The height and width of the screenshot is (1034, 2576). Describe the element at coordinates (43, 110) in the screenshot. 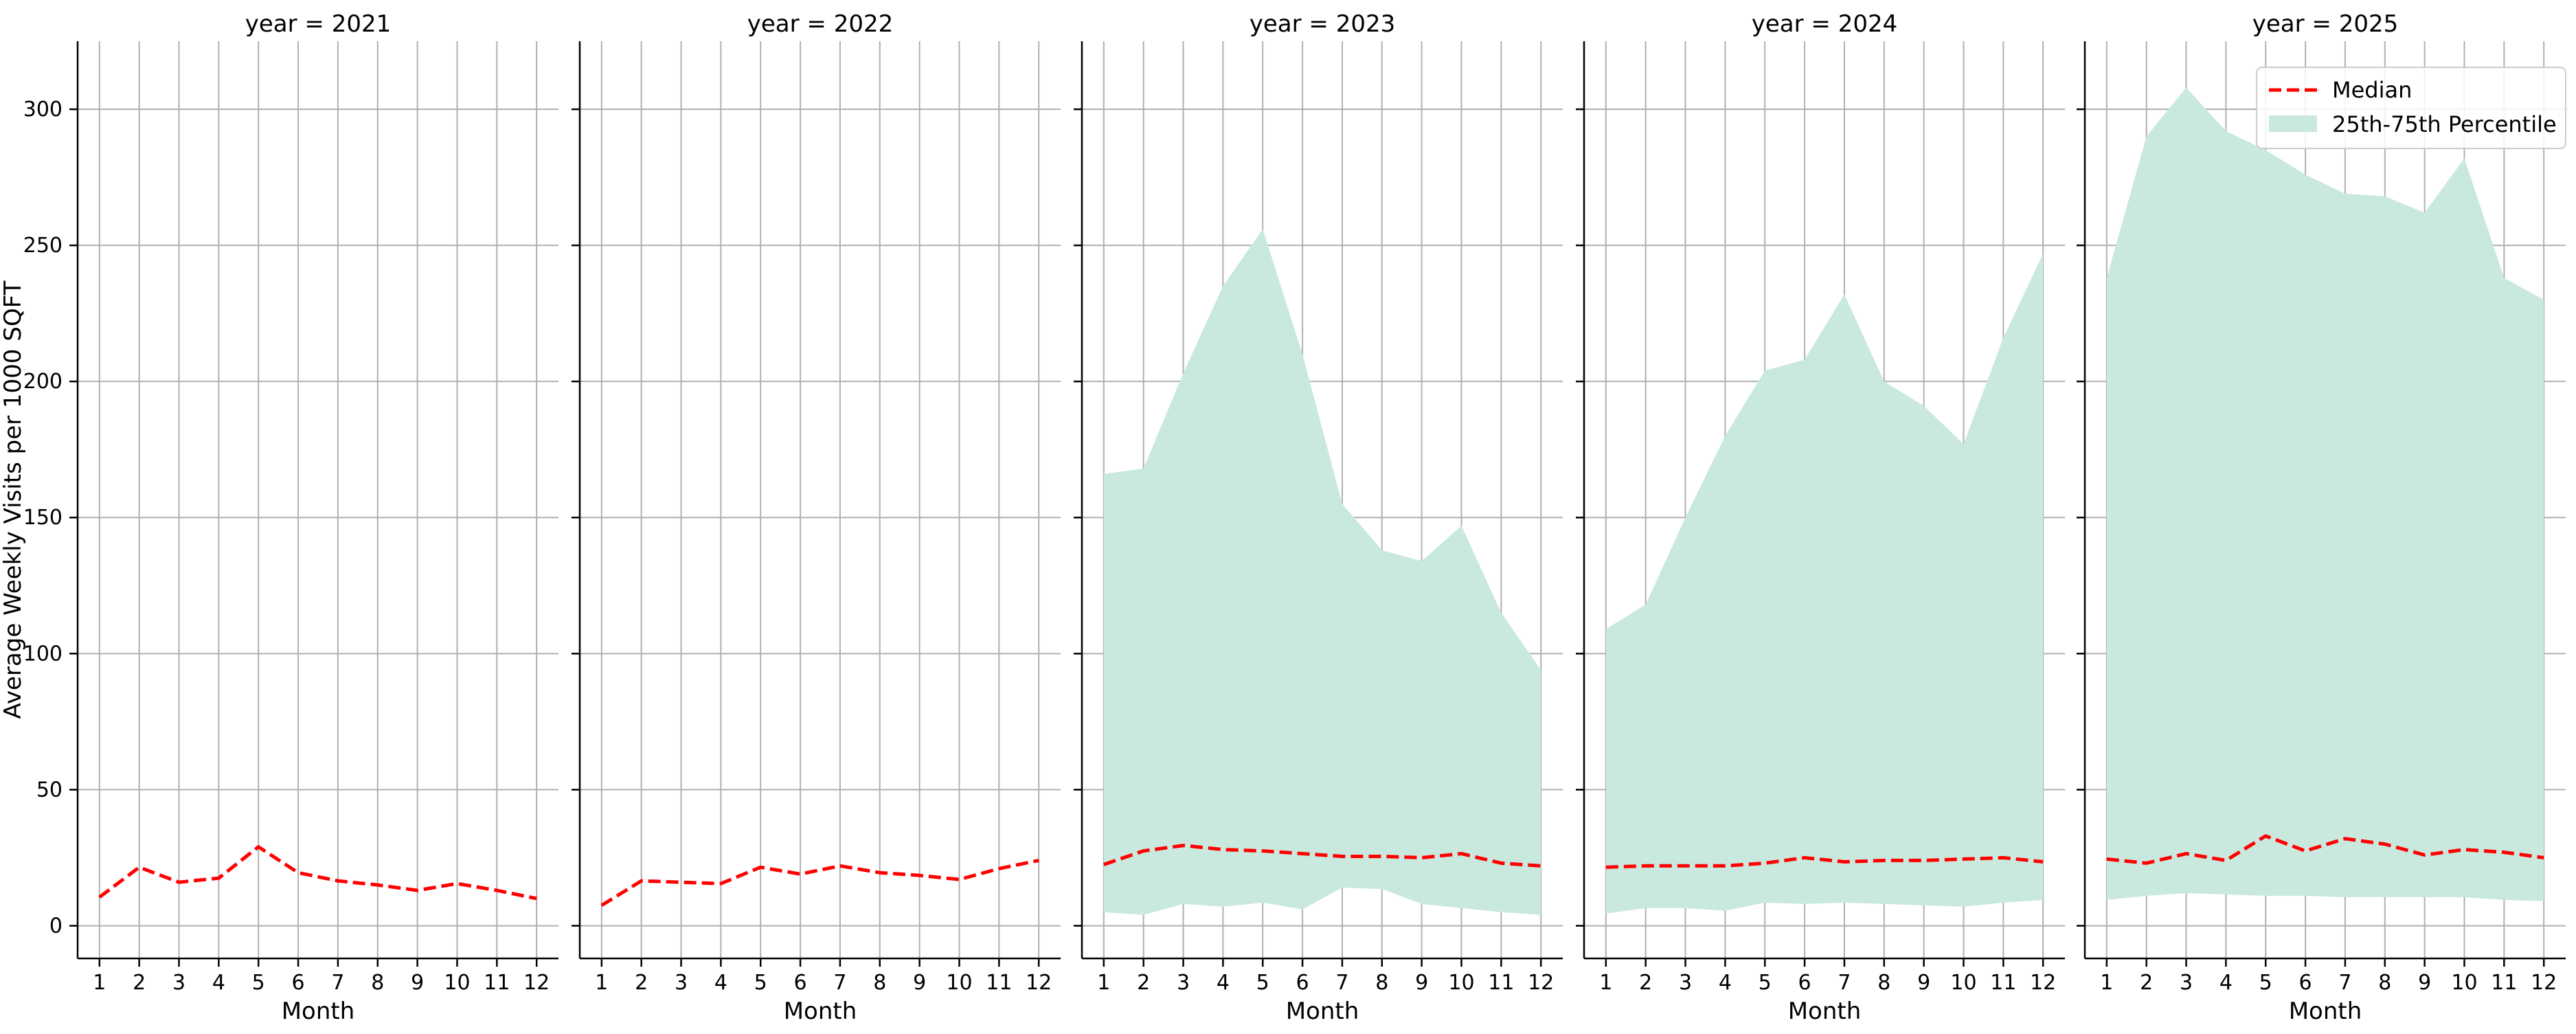

I see `y-tick-label: 300` at that location.